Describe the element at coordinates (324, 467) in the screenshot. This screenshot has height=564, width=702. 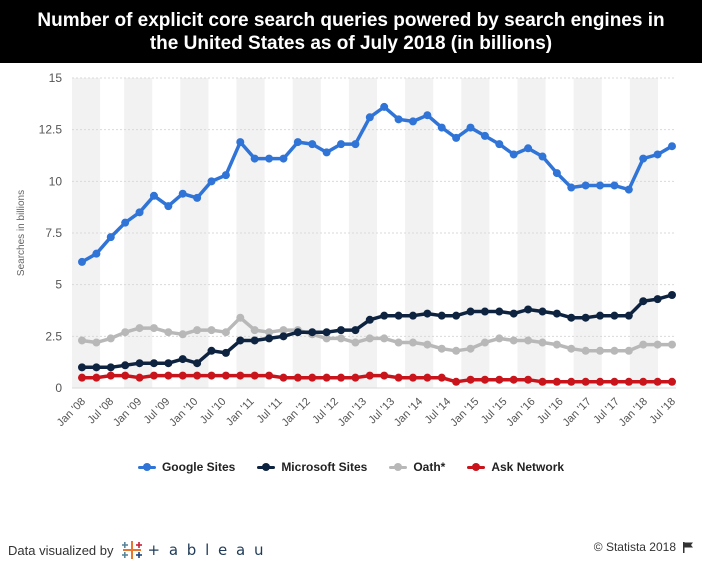
I see `legend-label: Microsoft Sites` at that location.